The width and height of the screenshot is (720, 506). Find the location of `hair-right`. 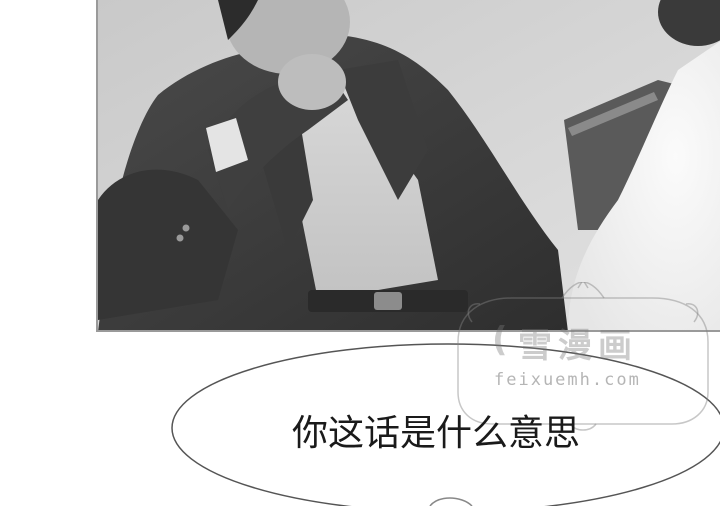

hair-right is located at coordinates (689, 23).